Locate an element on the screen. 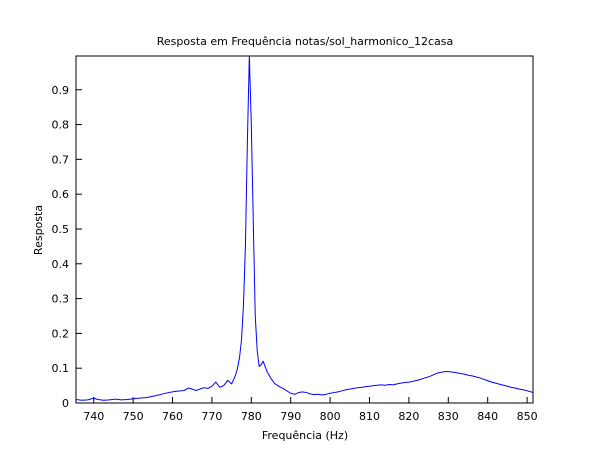 The height and width of the screenshot is (460, 610). x-tick-label: 780 is located at coordinates (251, 416).